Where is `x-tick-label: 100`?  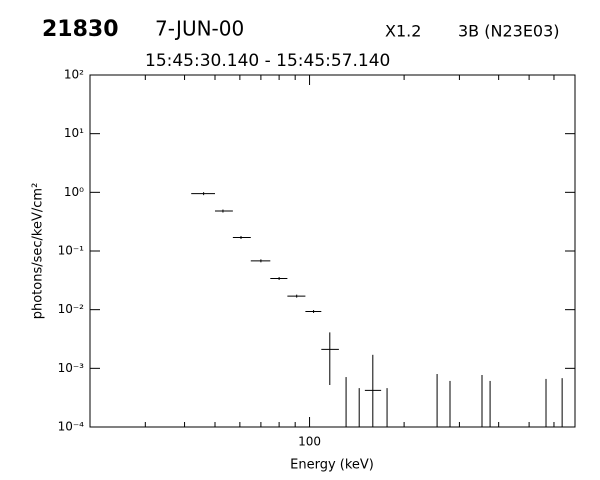 x-tick-label: 100 is located at coordinates (309, 442).